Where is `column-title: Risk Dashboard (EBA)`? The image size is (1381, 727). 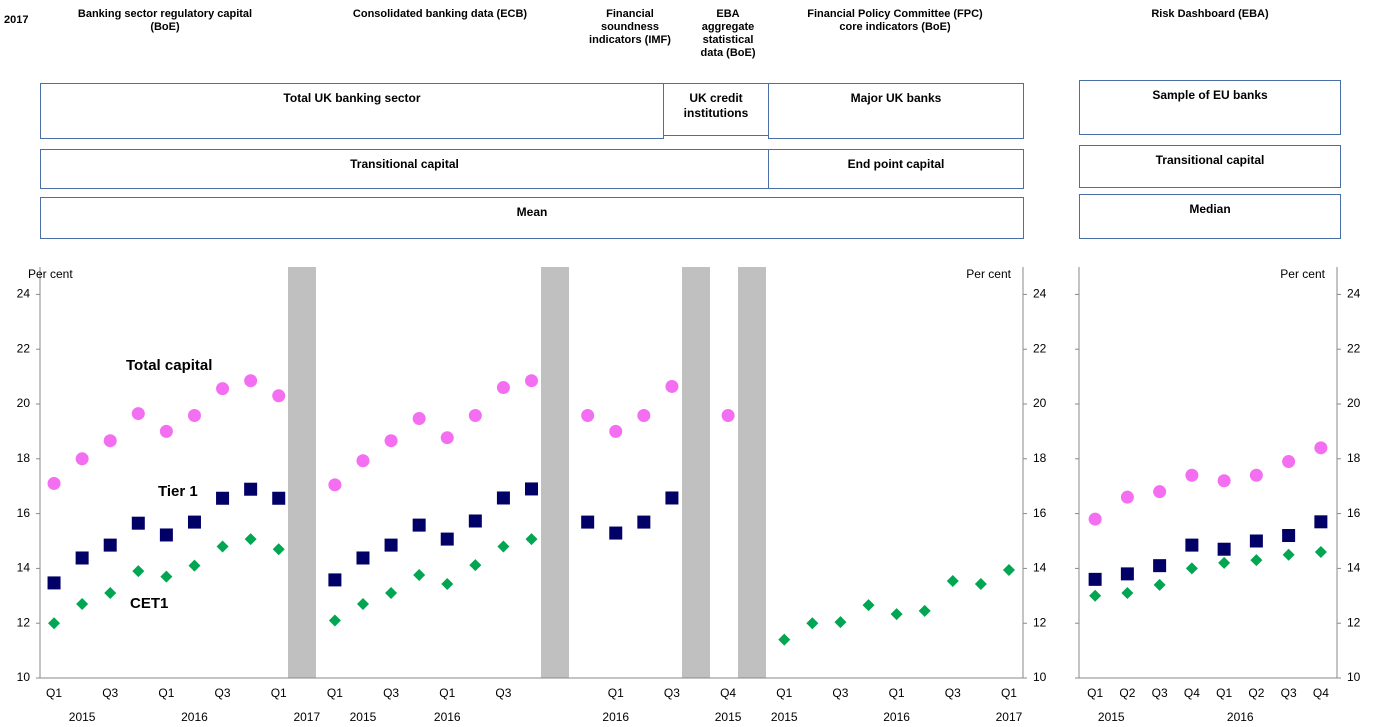 column-title: Risk Dashboard (EBA) is located at coordinates (1210, 14).